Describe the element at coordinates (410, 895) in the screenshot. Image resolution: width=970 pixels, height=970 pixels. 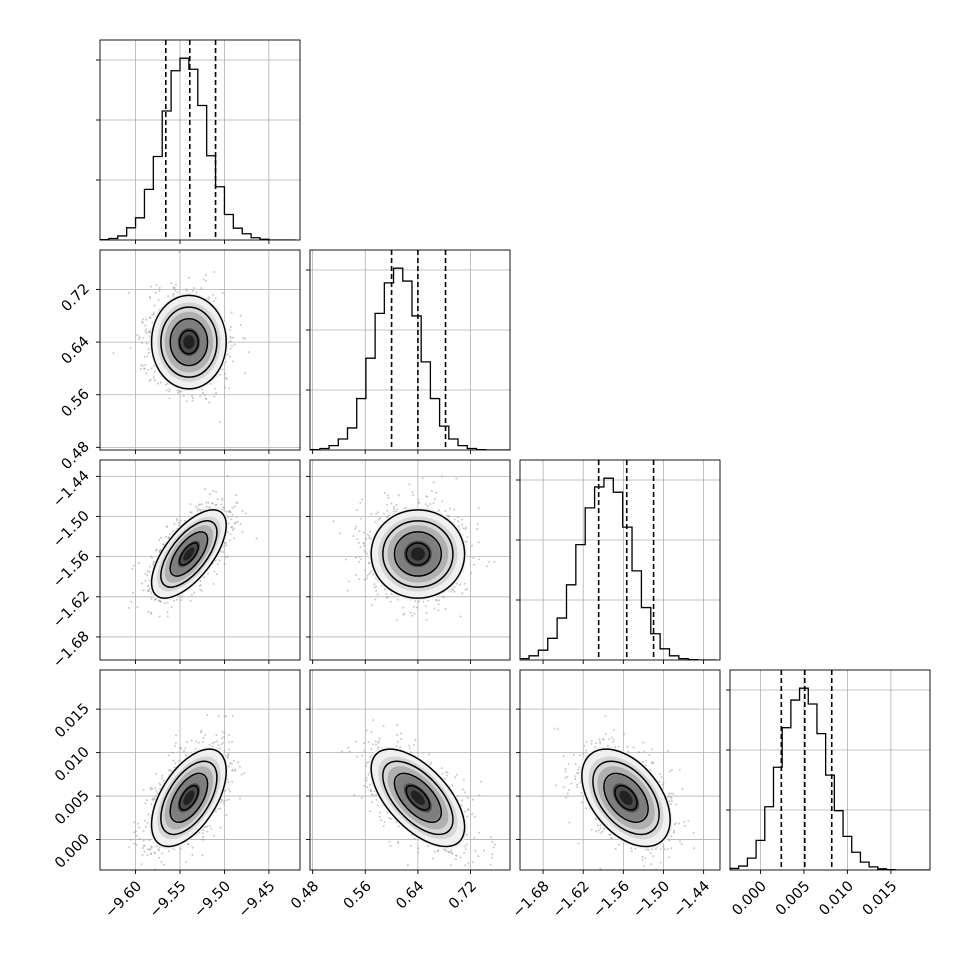
I see `x-tick-label: 0.64` at that location.